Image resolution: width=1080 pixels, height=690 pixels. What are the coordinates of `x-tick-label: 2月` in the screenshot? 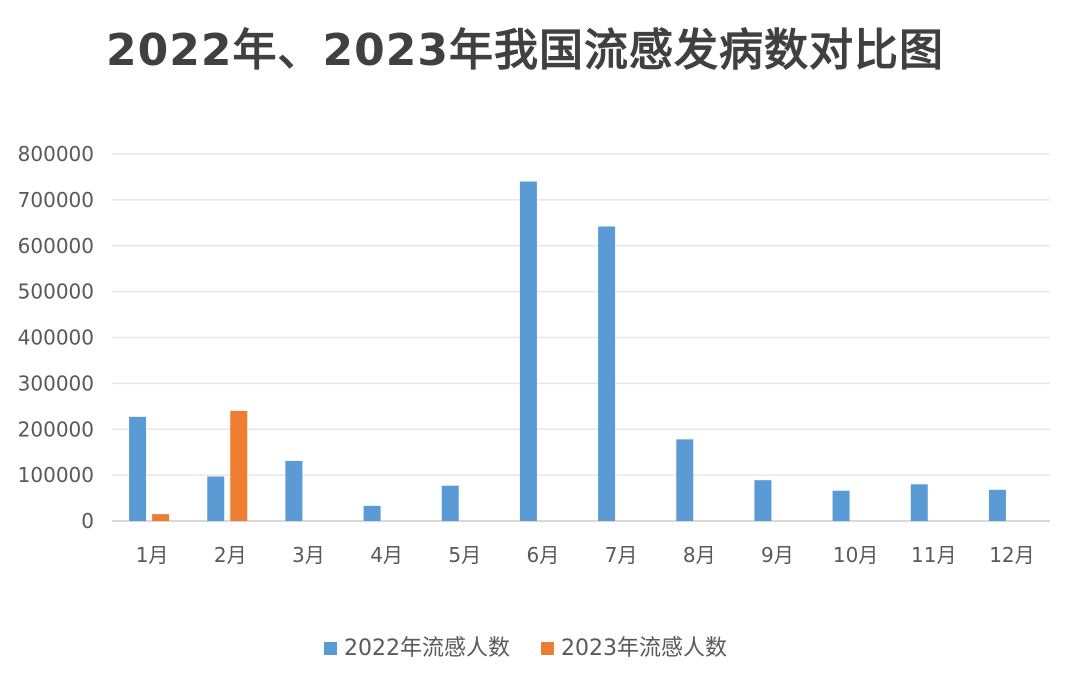 It's located at (230, 555).